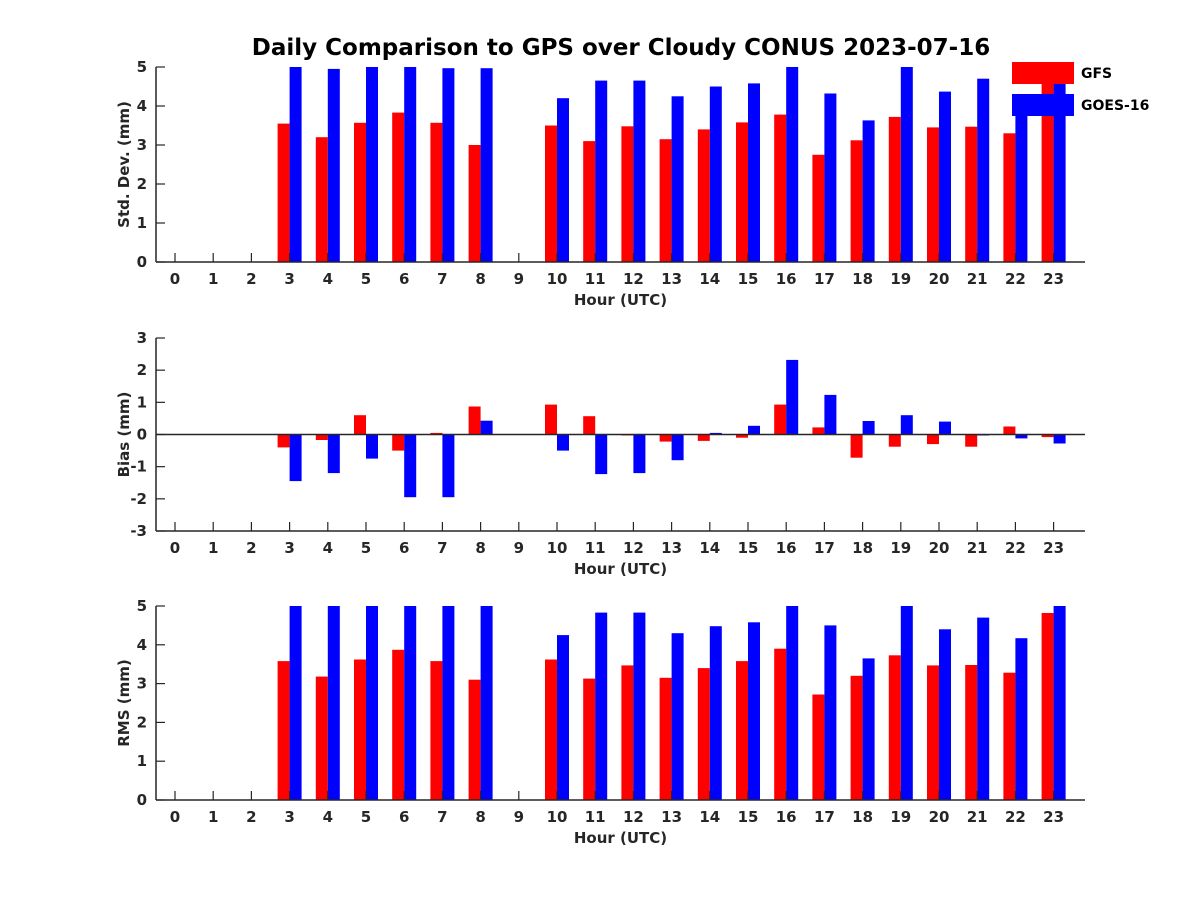  I want to click on y-tick-label: -3, so click(138, 531).